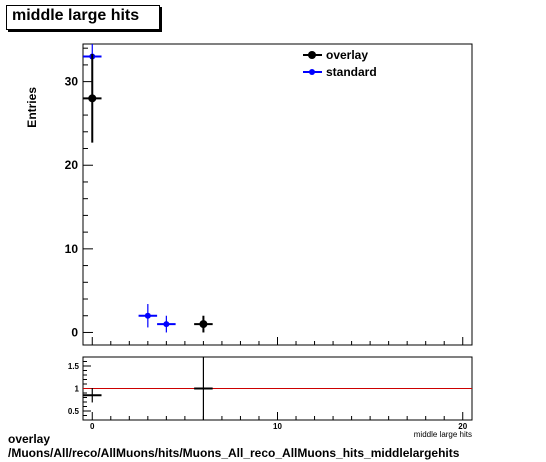 Image resolution: width=546 pixels, height=462 pixels. Describe the element at coordinates (443, 434) in the screenshot. I see `x-axis-label: middle large hits` at that location.